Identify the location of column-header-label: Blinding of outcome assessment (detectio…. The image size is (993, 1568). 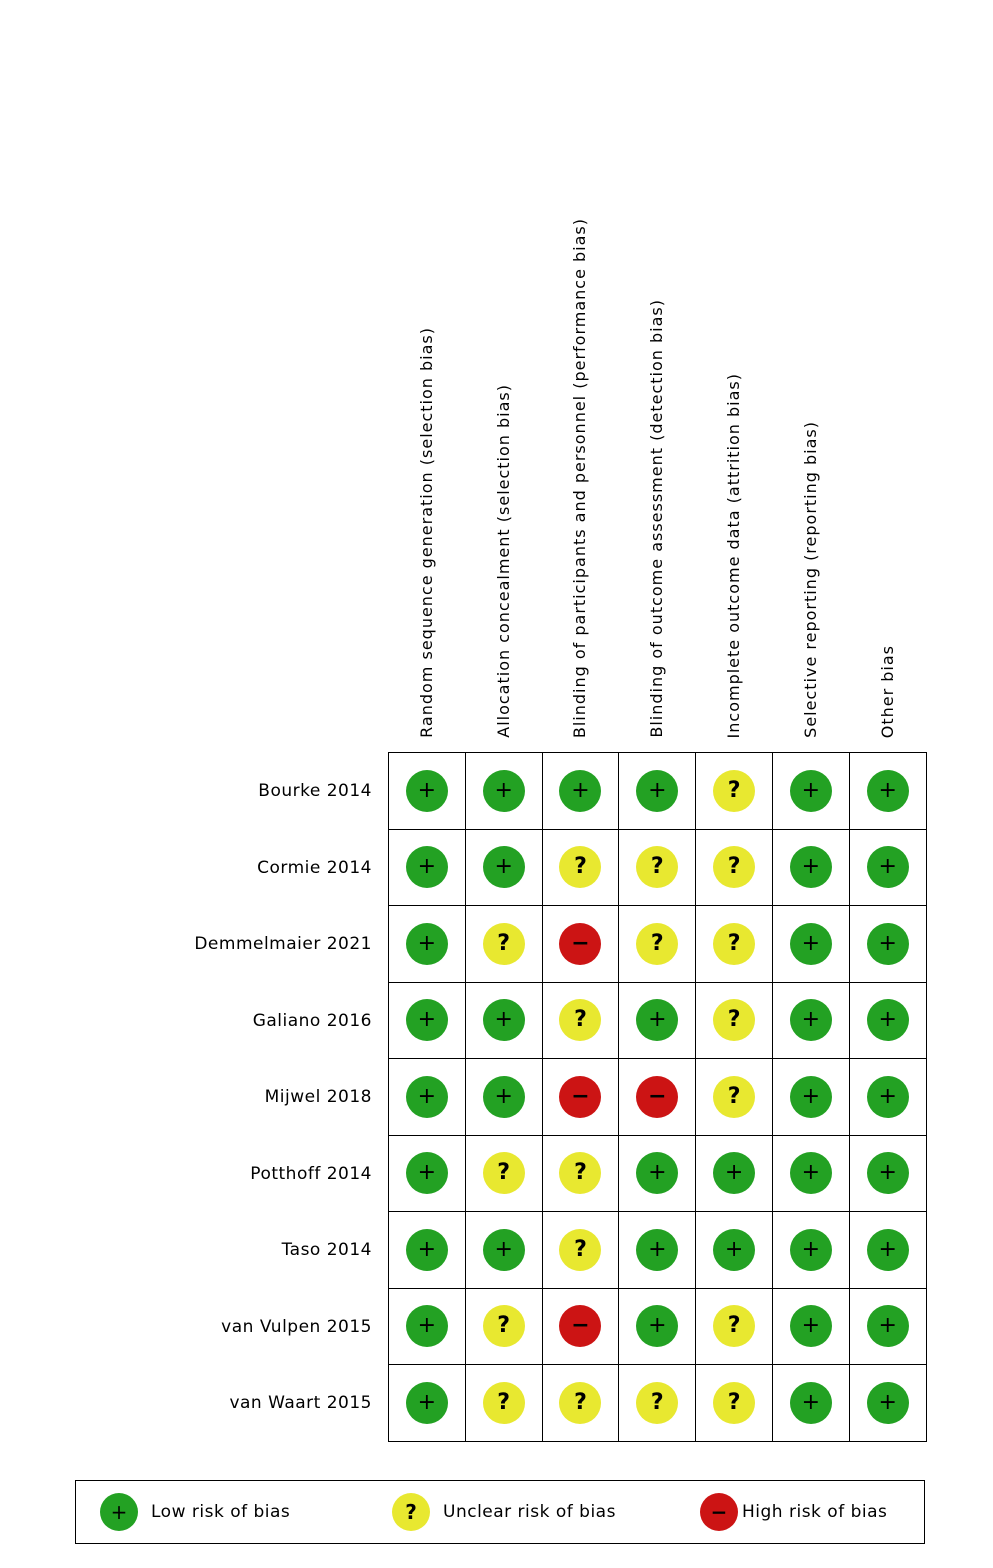
(657, 518).